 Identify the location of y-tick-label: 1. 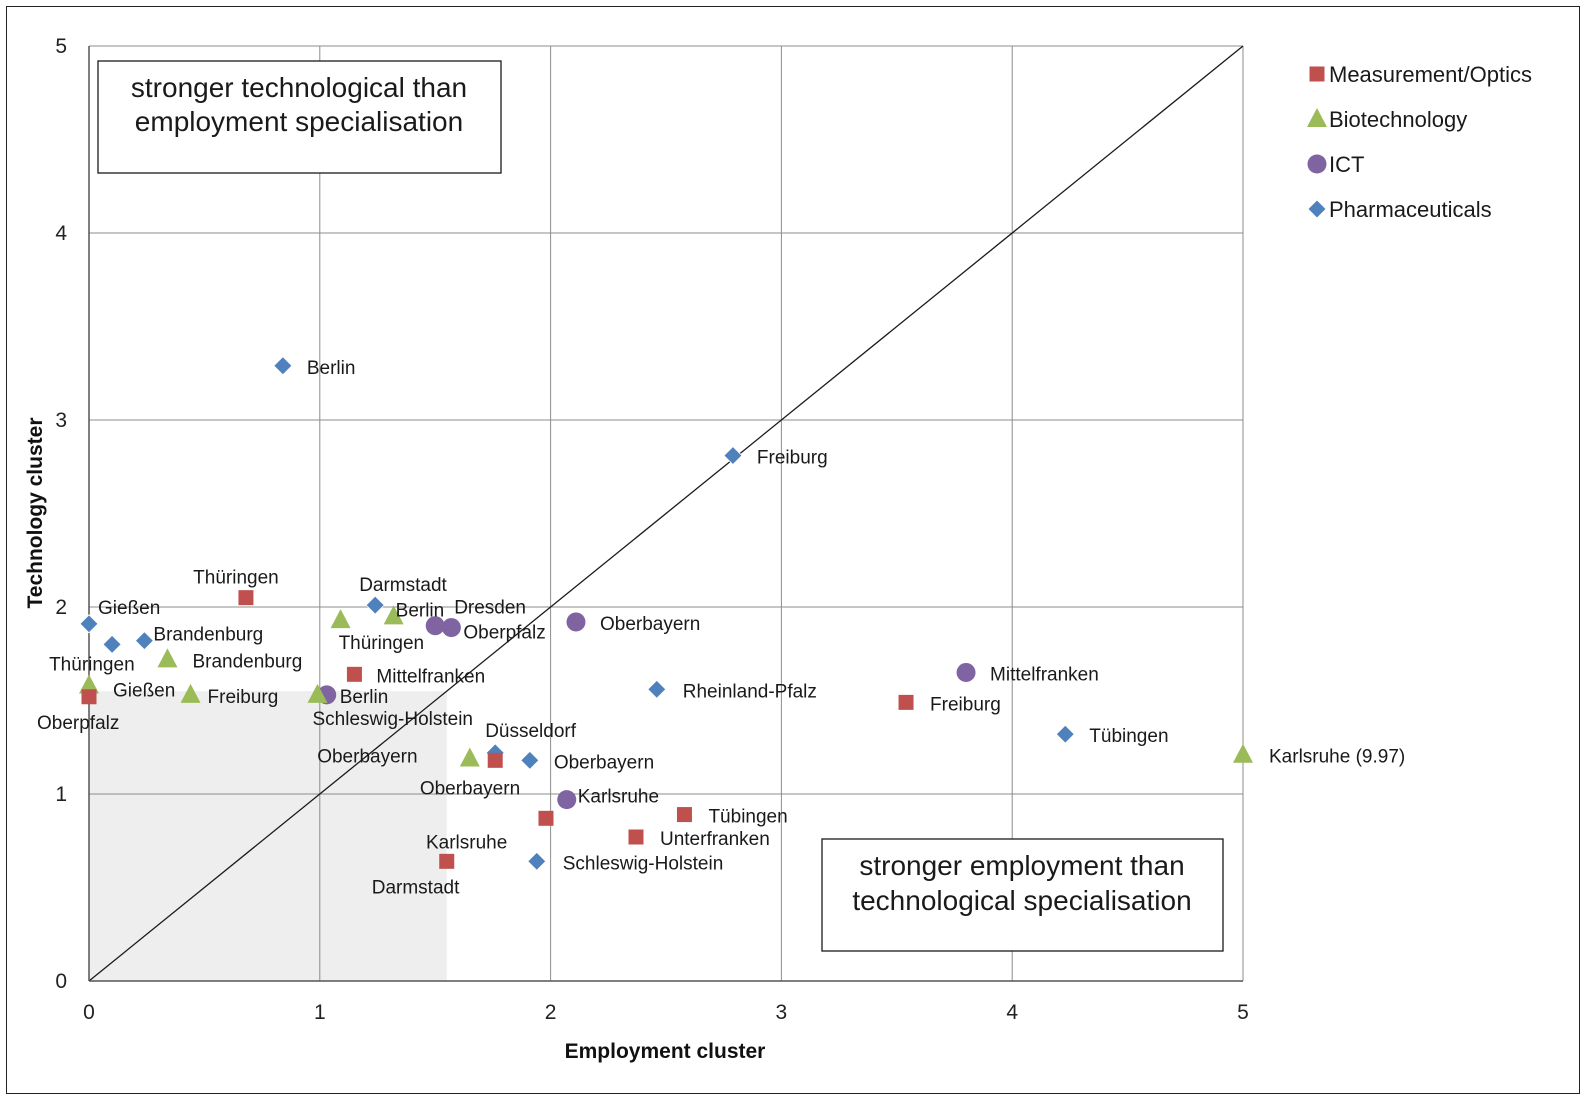
(61, 794).